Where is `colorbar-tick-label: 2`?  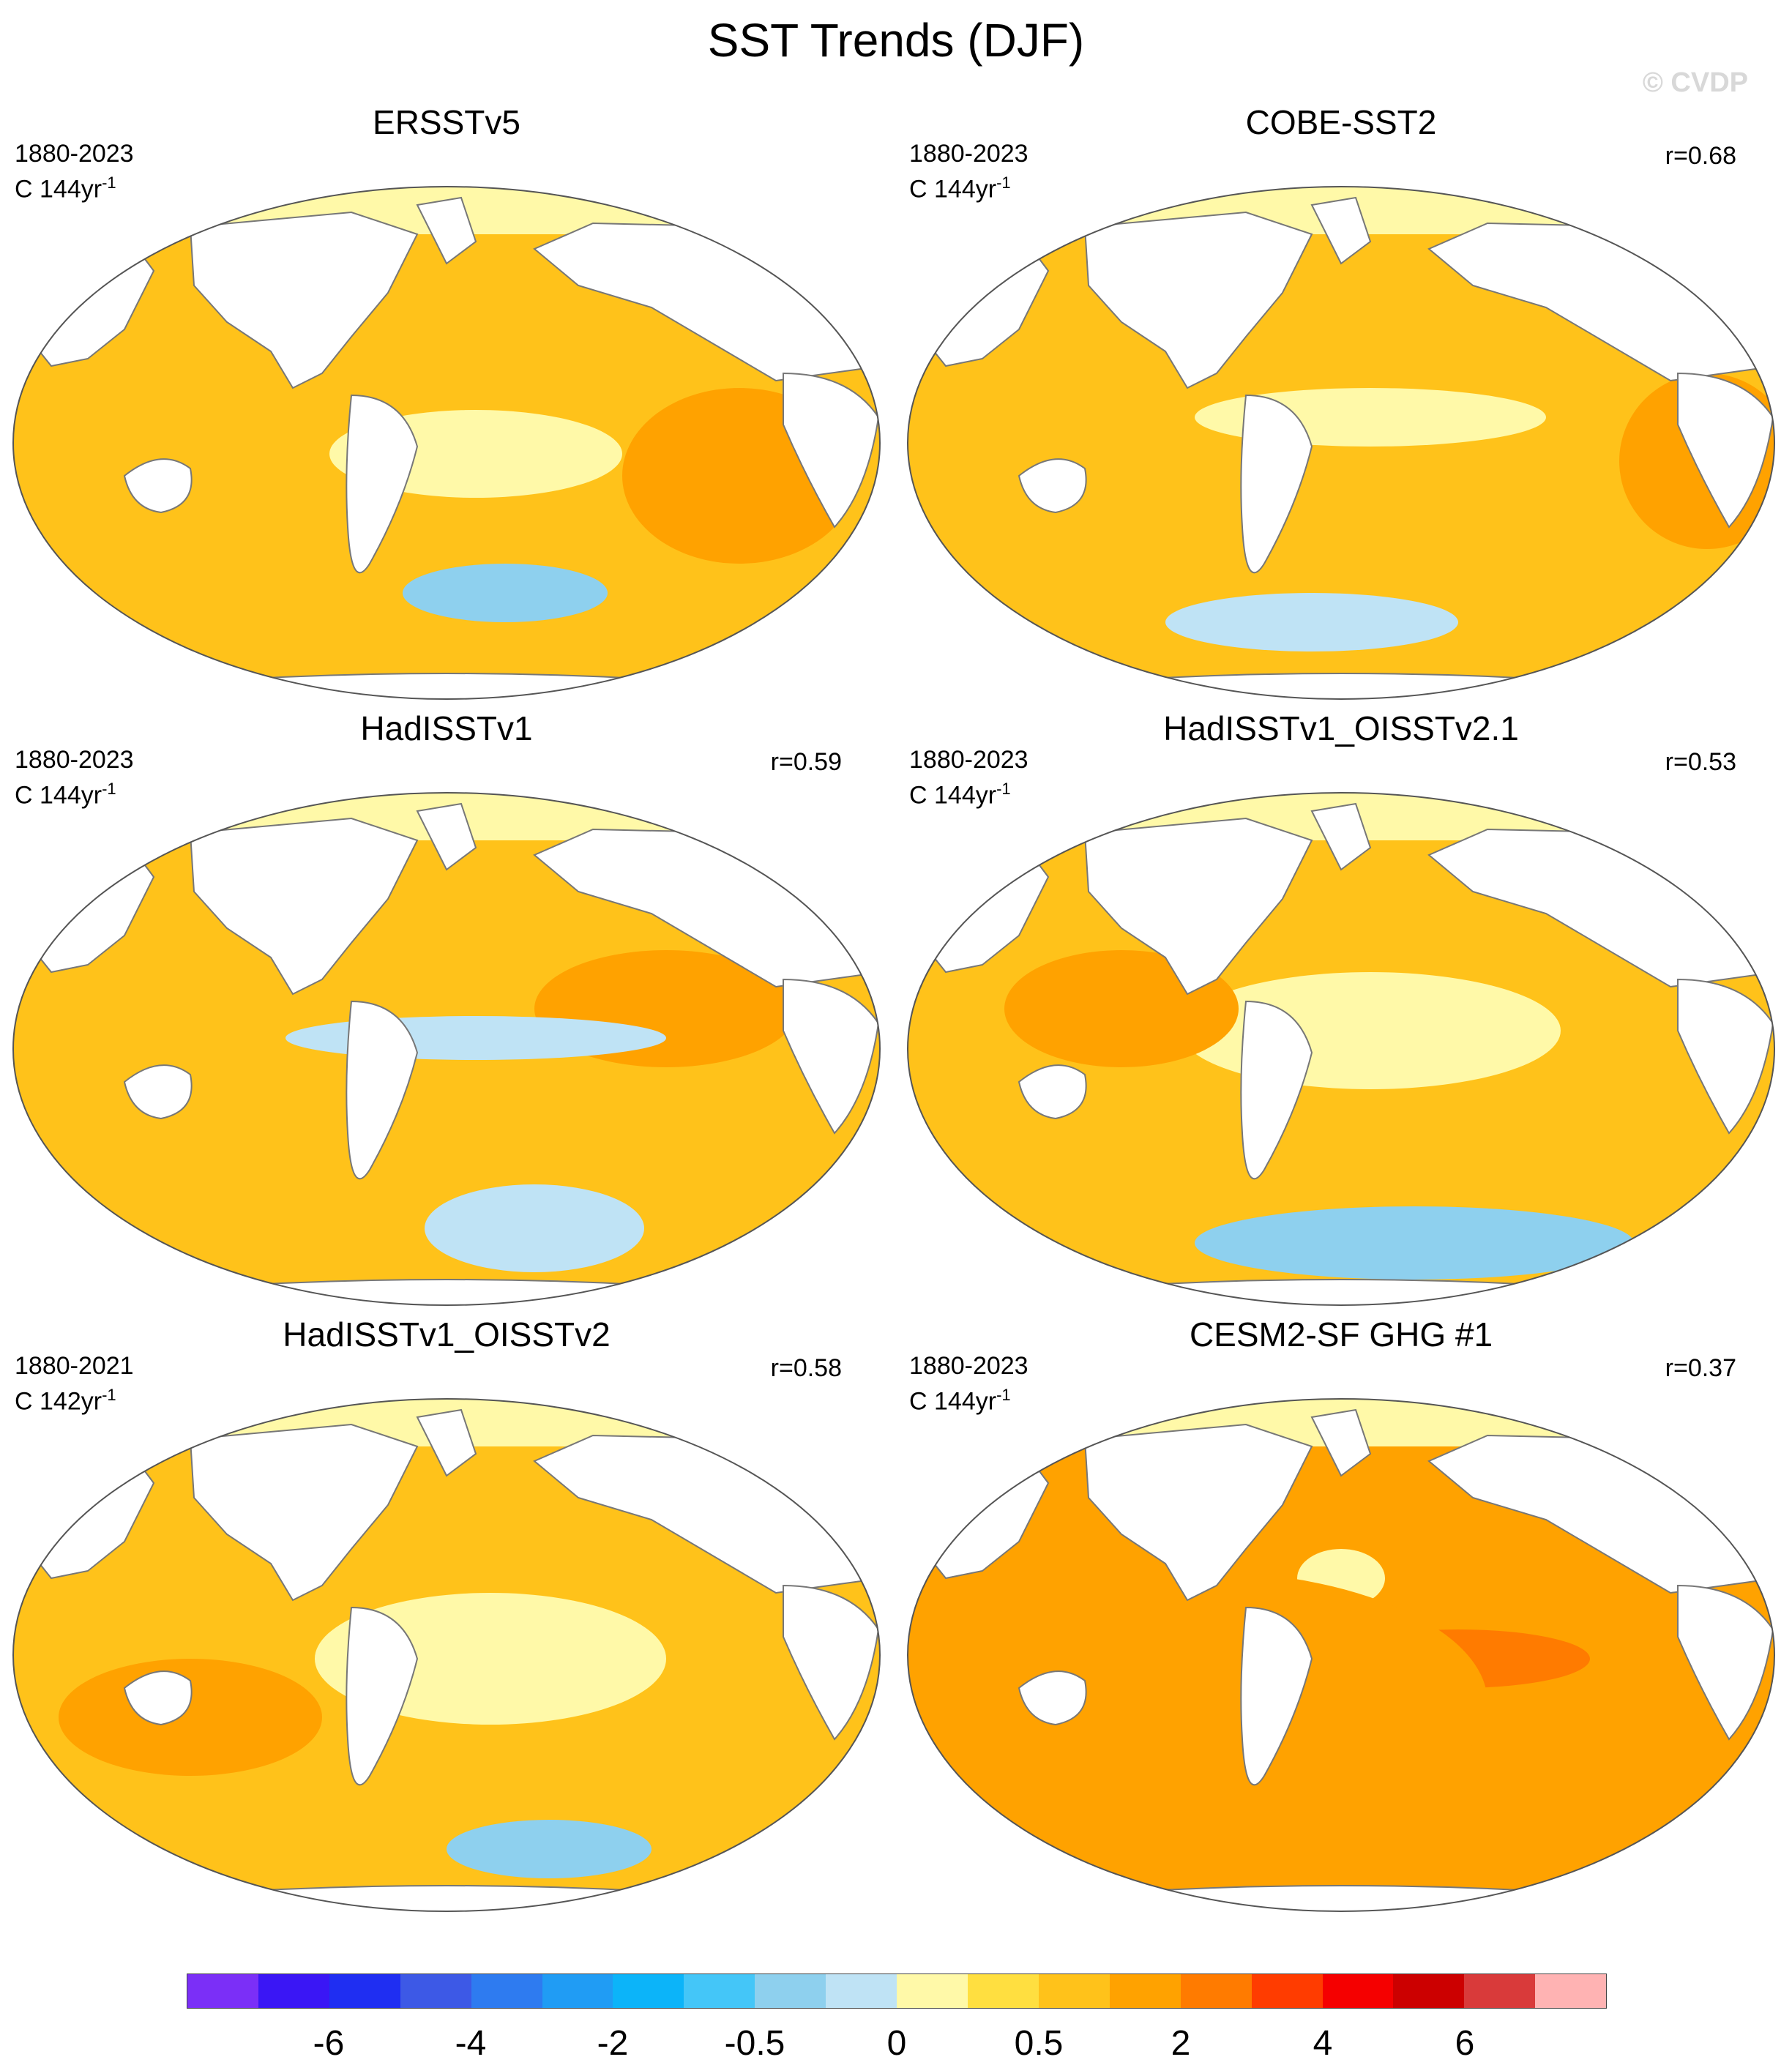
colorbar-tick-label: 2 is located at coordinates (1181, 2044).